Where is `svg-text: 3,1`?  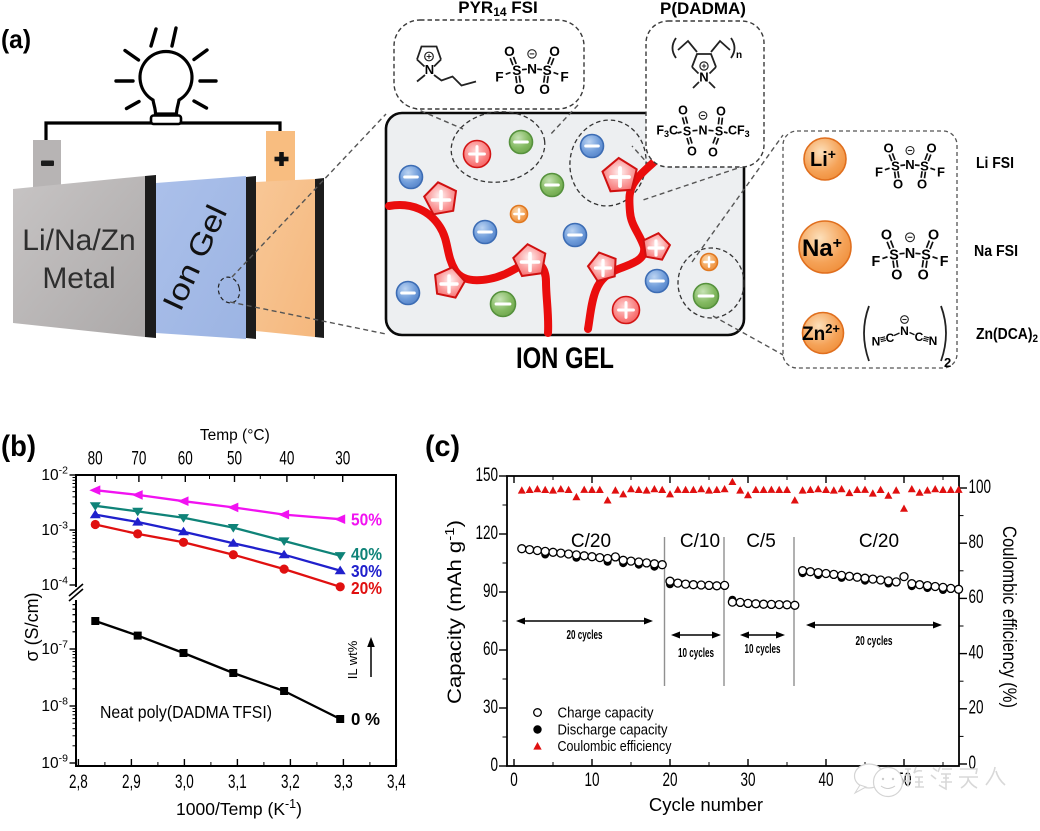
svg-text: 3,1 is located at coordinates (237, 782).